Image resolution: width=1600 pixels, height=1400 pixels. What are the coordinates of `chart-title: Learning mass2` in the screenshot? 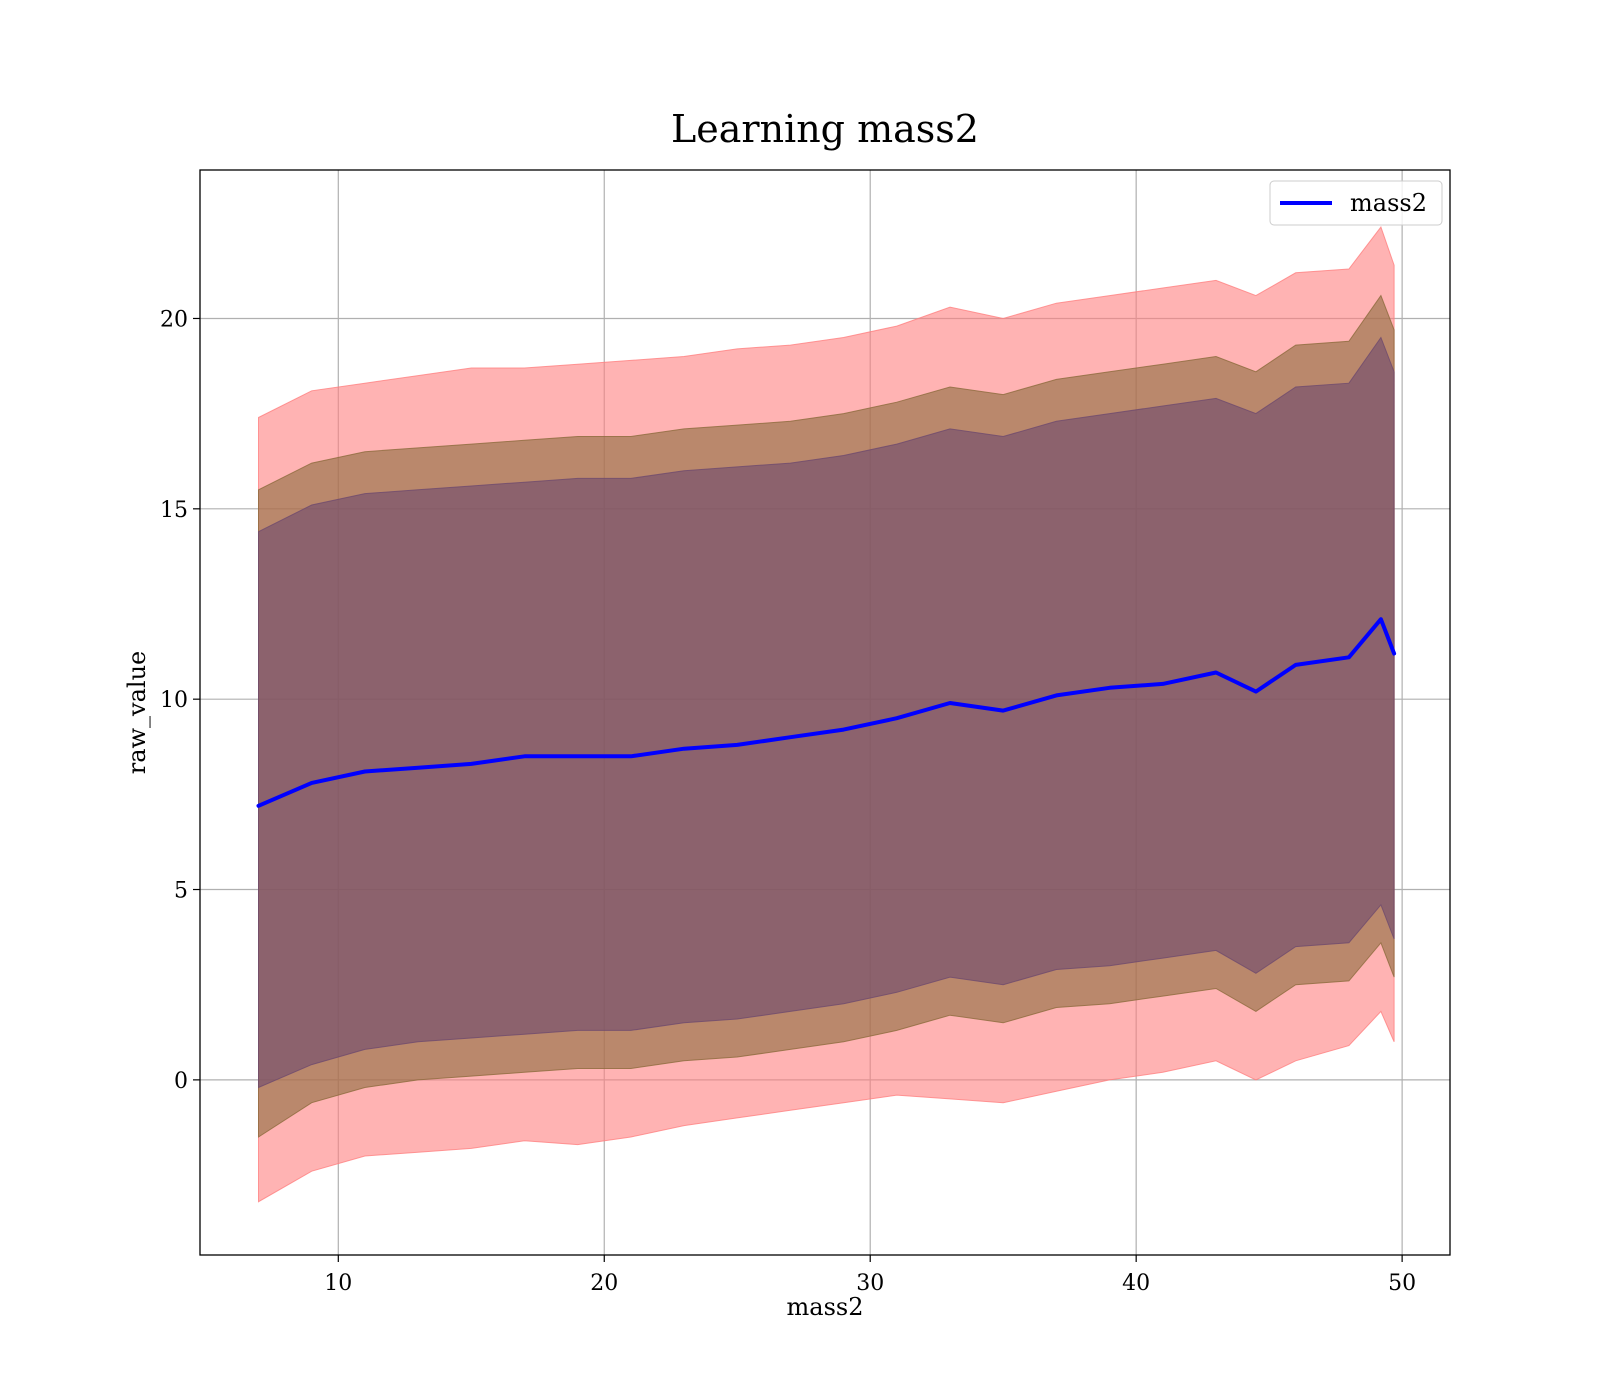 It's located at (825, 129).